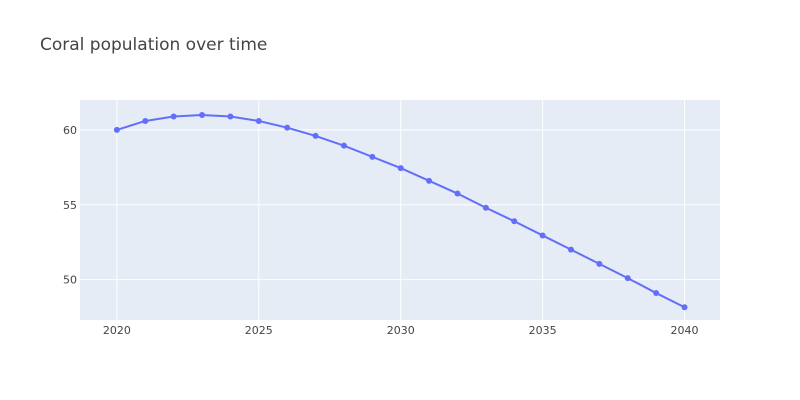 The width and height of the screenshot is (800, 400). I want to click on x-tick-label: 2030, so click(401, 330).